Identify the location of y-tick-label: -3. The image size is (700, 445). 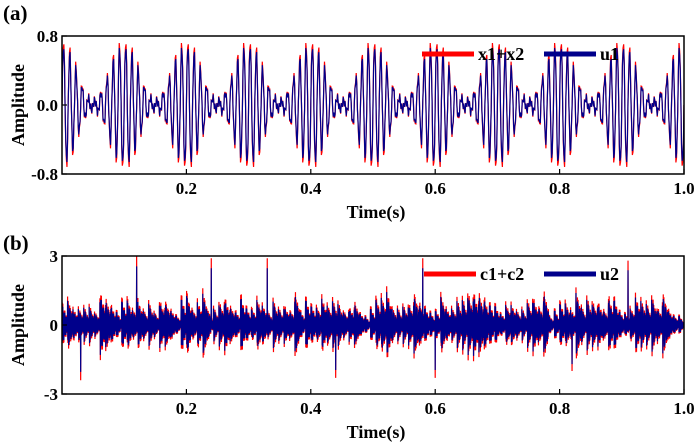
(51, 394).